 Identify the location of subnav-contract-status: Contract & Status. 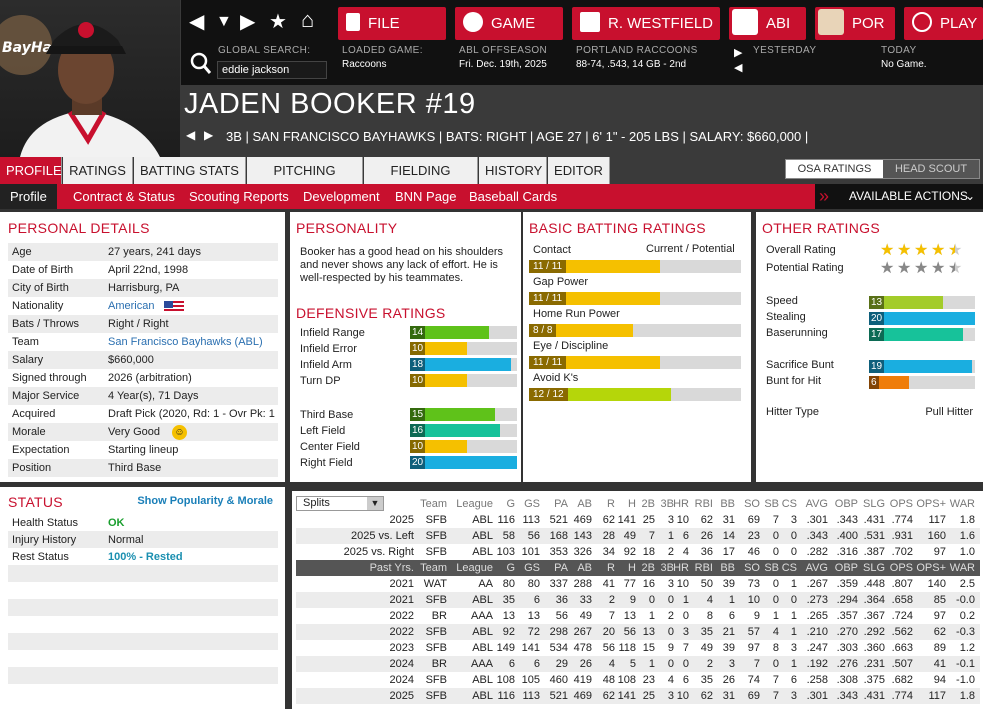
(124, 196).